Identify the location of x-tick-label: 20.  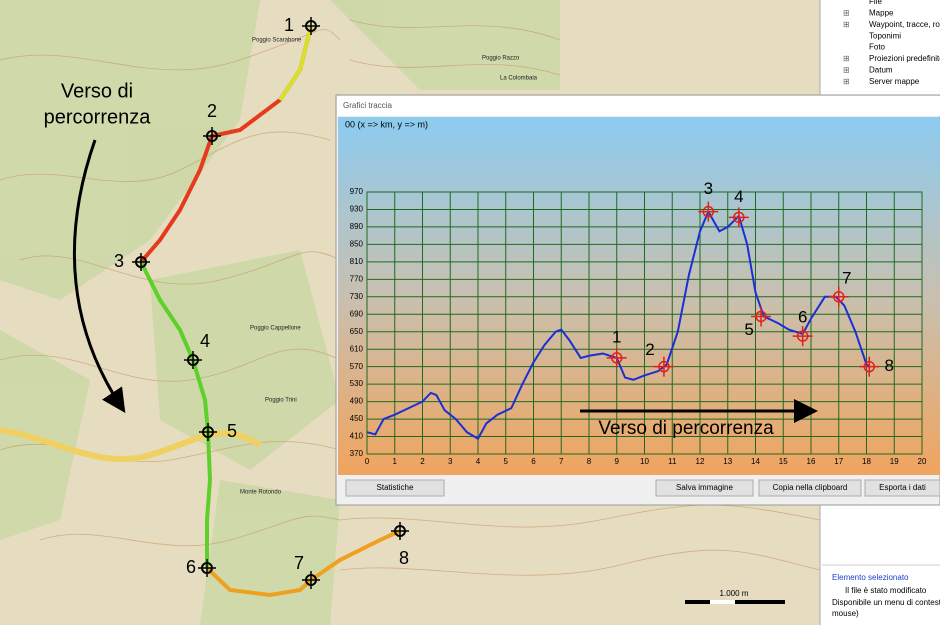
(922, 461).